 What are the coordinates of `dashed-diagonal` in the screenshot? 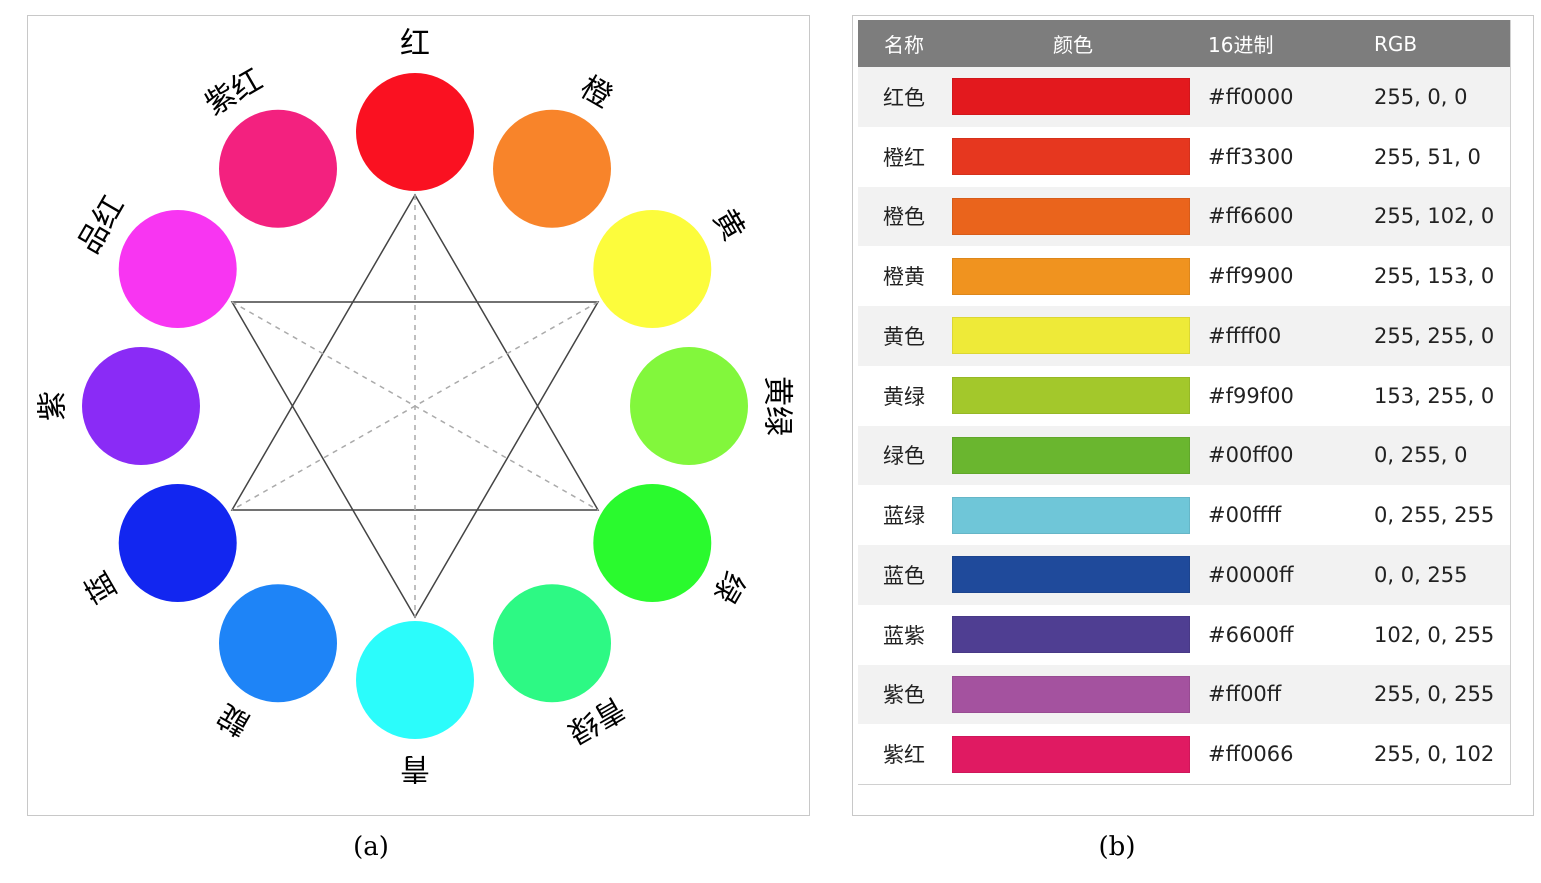 It's located at (415, 406).